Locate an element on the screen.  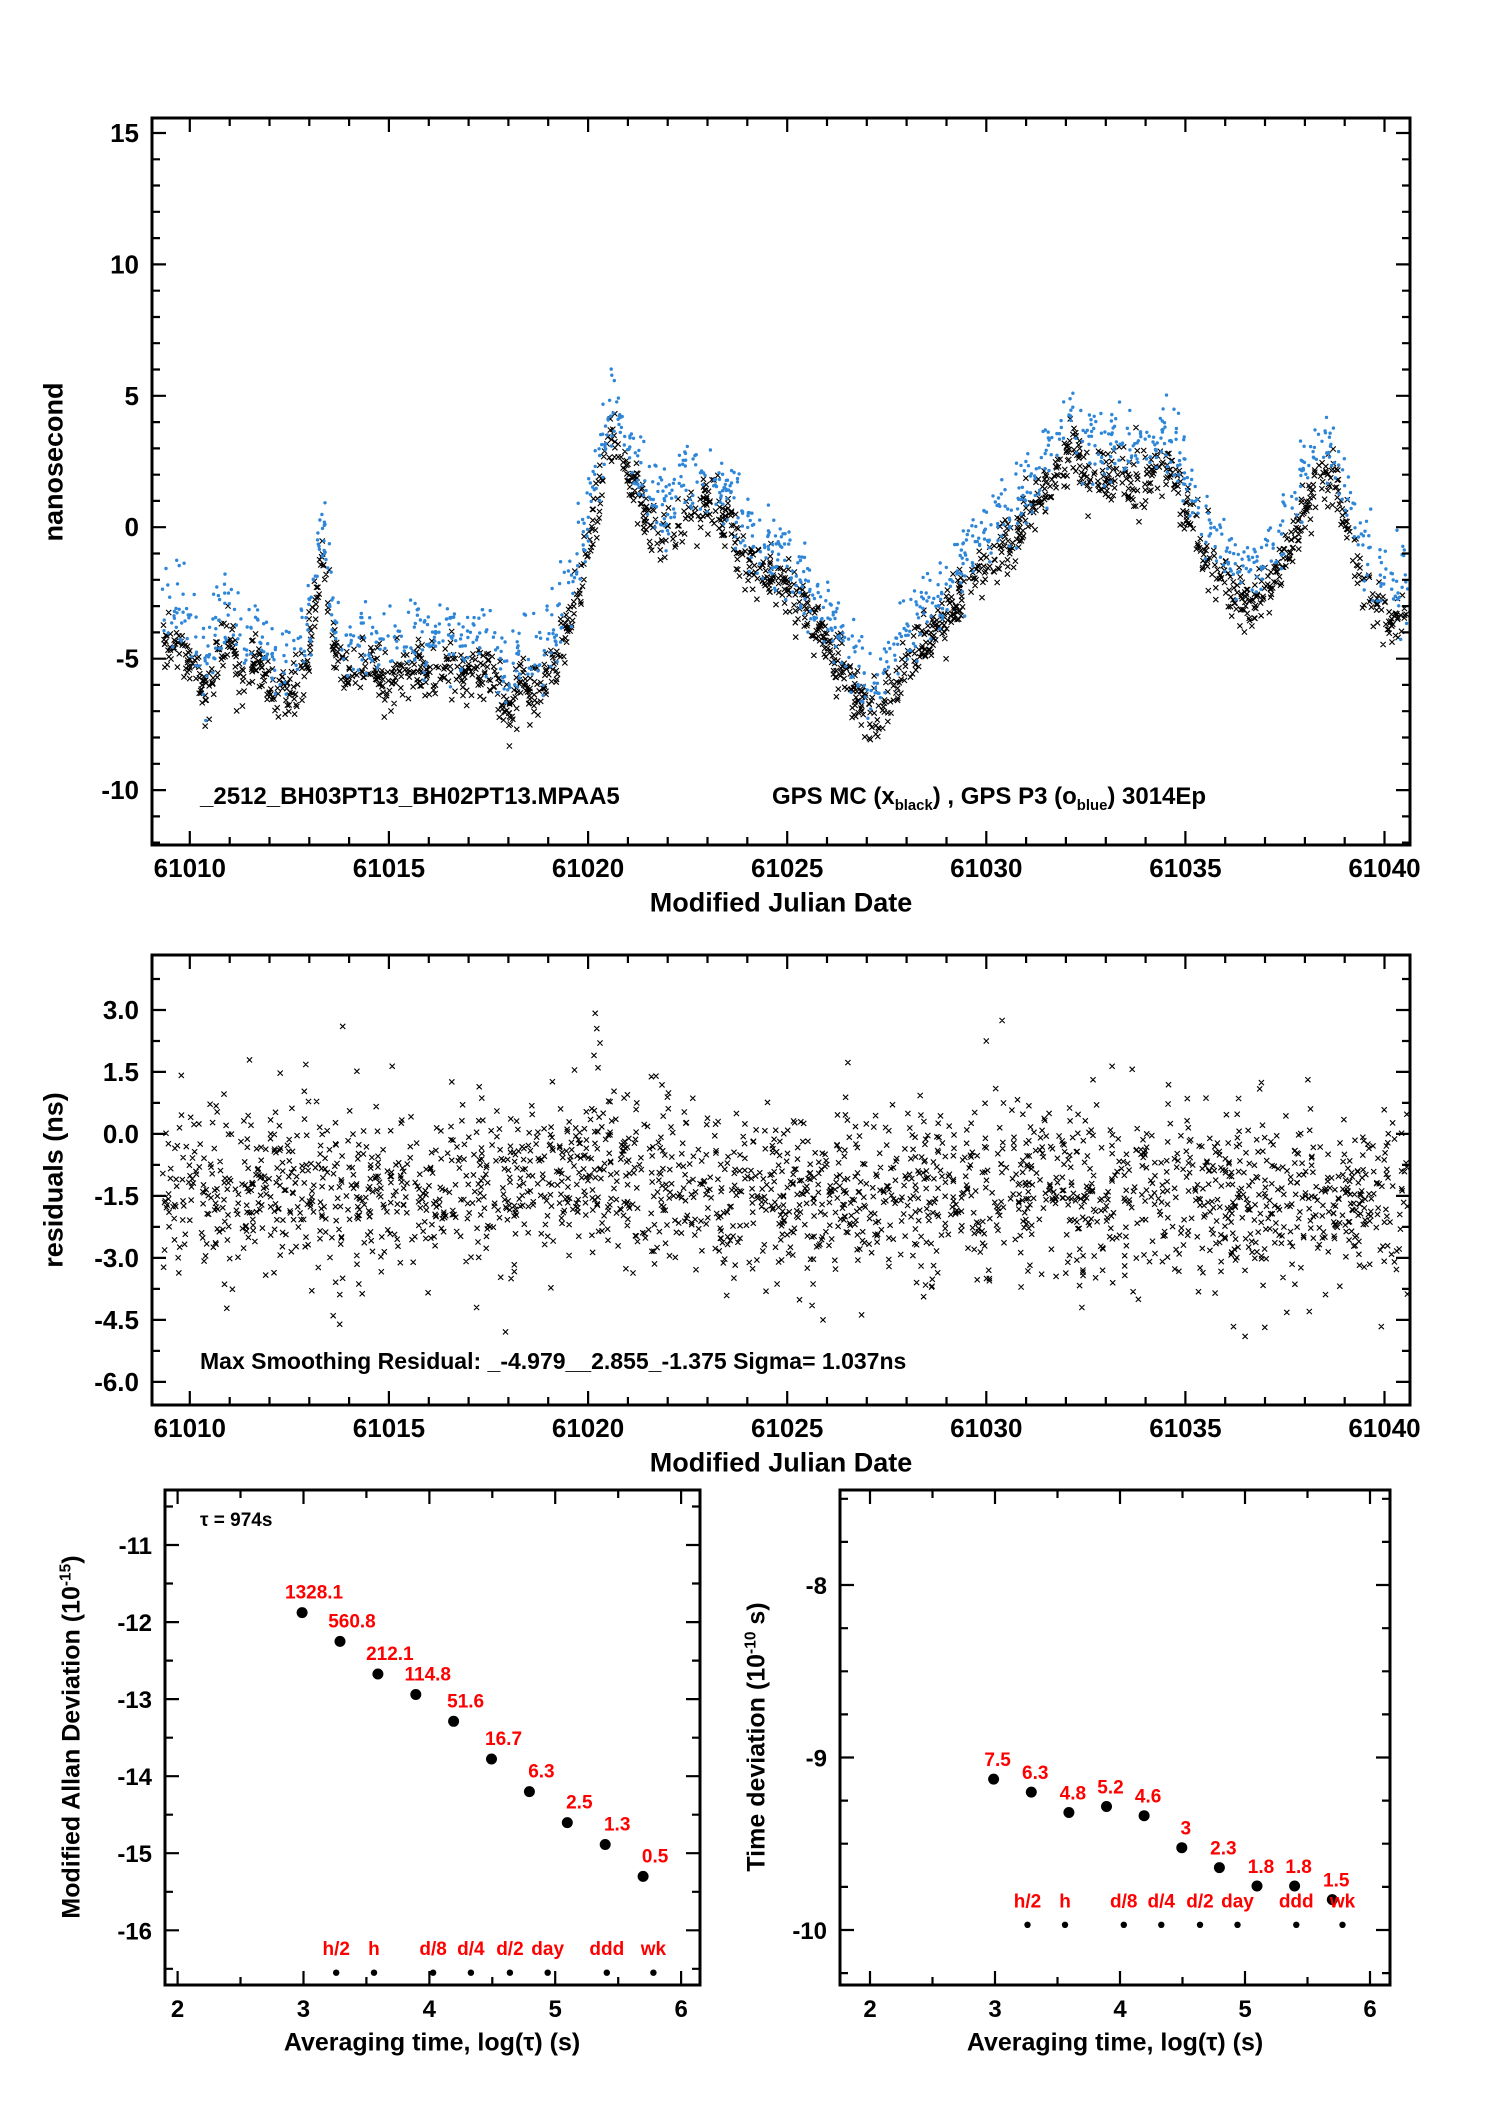
svg-text: 16.7 is located at coordinates (503, 1739).